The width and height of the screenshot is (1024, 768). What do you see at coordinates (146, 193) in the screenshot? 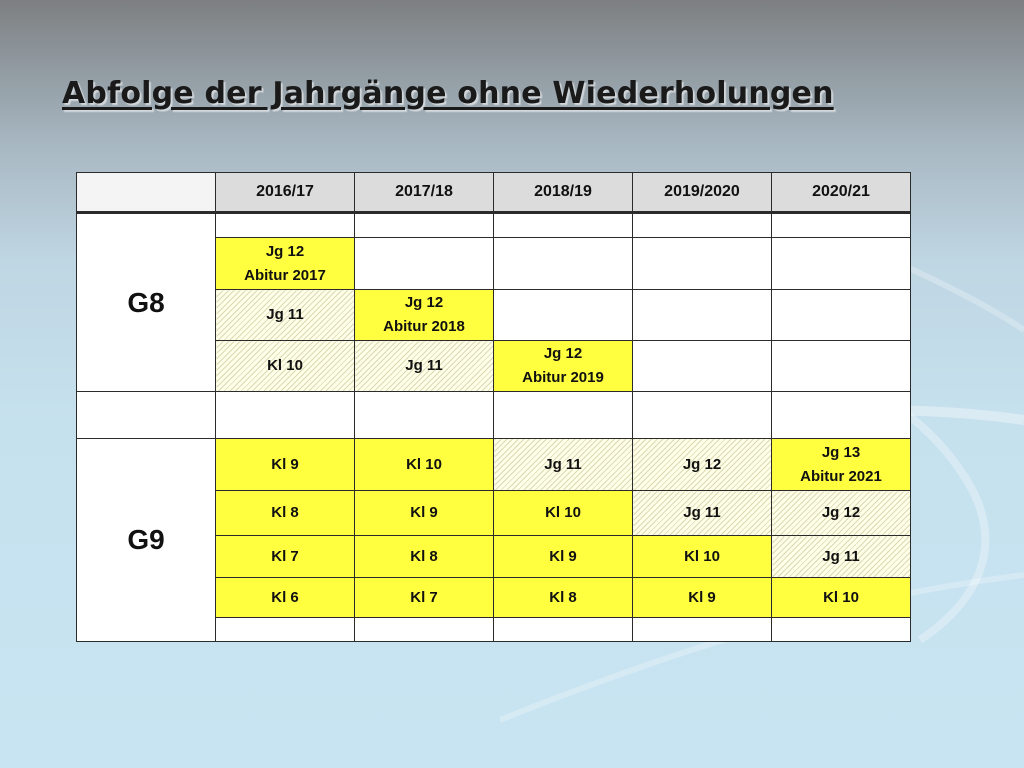
I see `header-corner` at bounding box center [146, 193].